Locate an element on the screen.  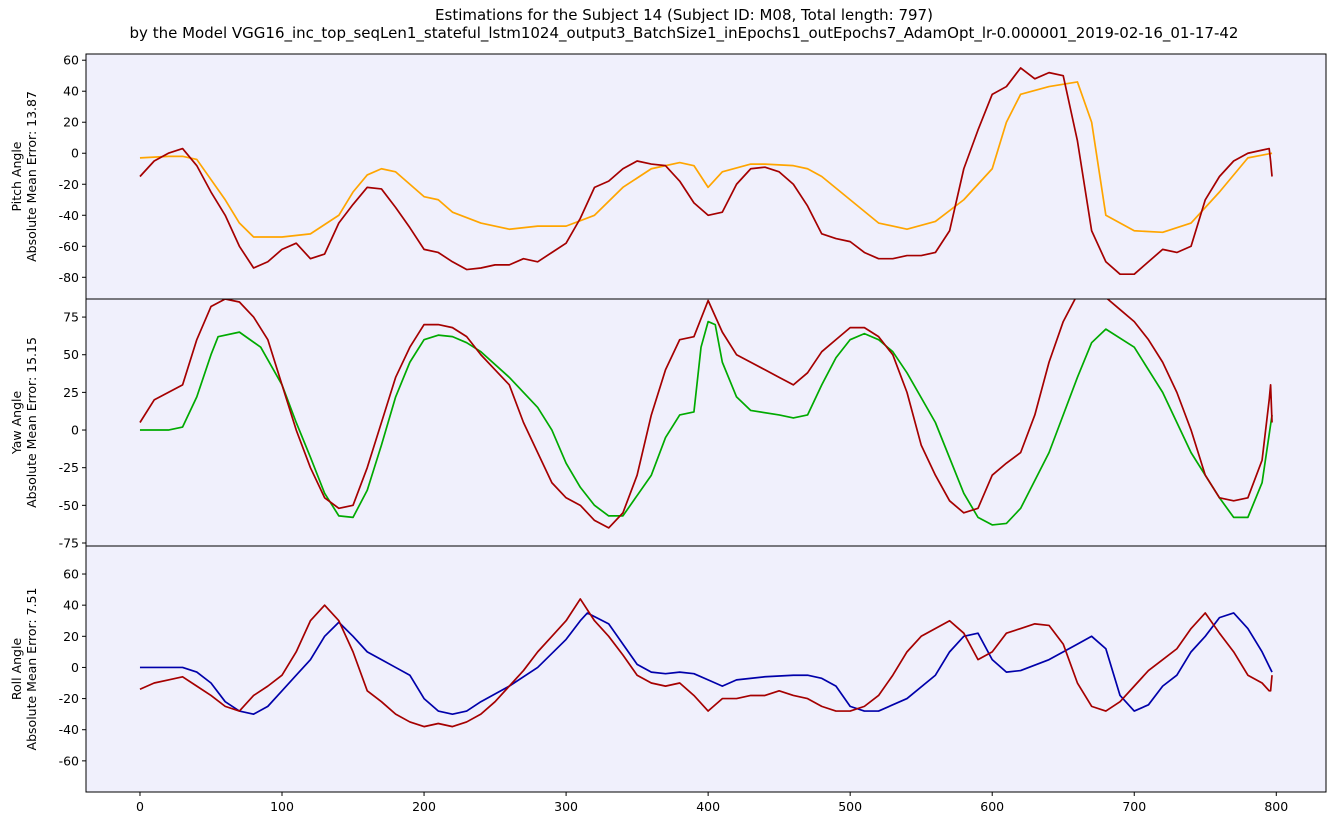
x-tick-label-3: 300 is located at coordinates (566, 806).